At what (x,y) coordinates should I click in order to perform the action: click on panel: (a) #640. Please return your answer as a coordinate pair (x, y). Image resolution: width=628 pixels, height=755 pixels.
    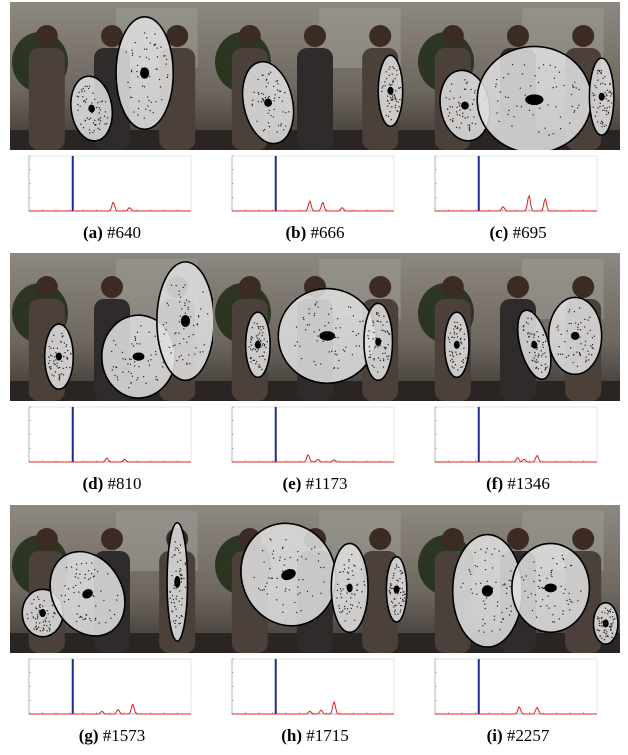
    Looking at the image, I should click on (112, 124).